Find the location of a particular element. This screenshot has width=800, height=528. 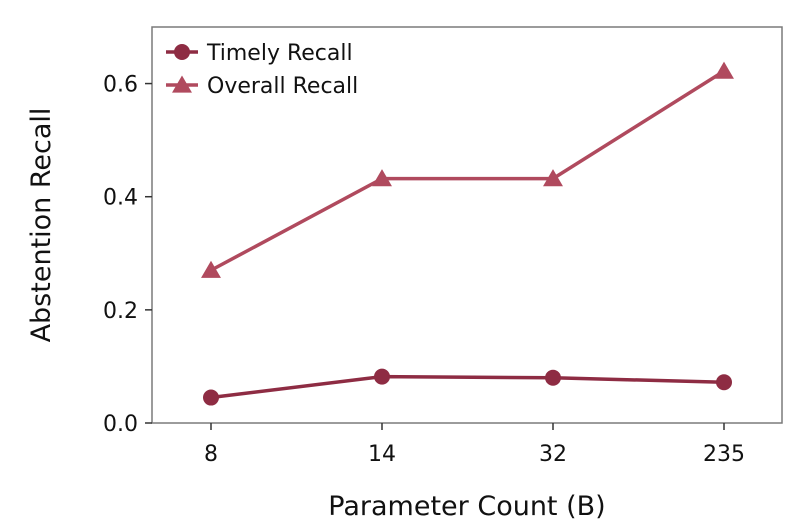

series-timely-recall is located at coordinates (467, 387).